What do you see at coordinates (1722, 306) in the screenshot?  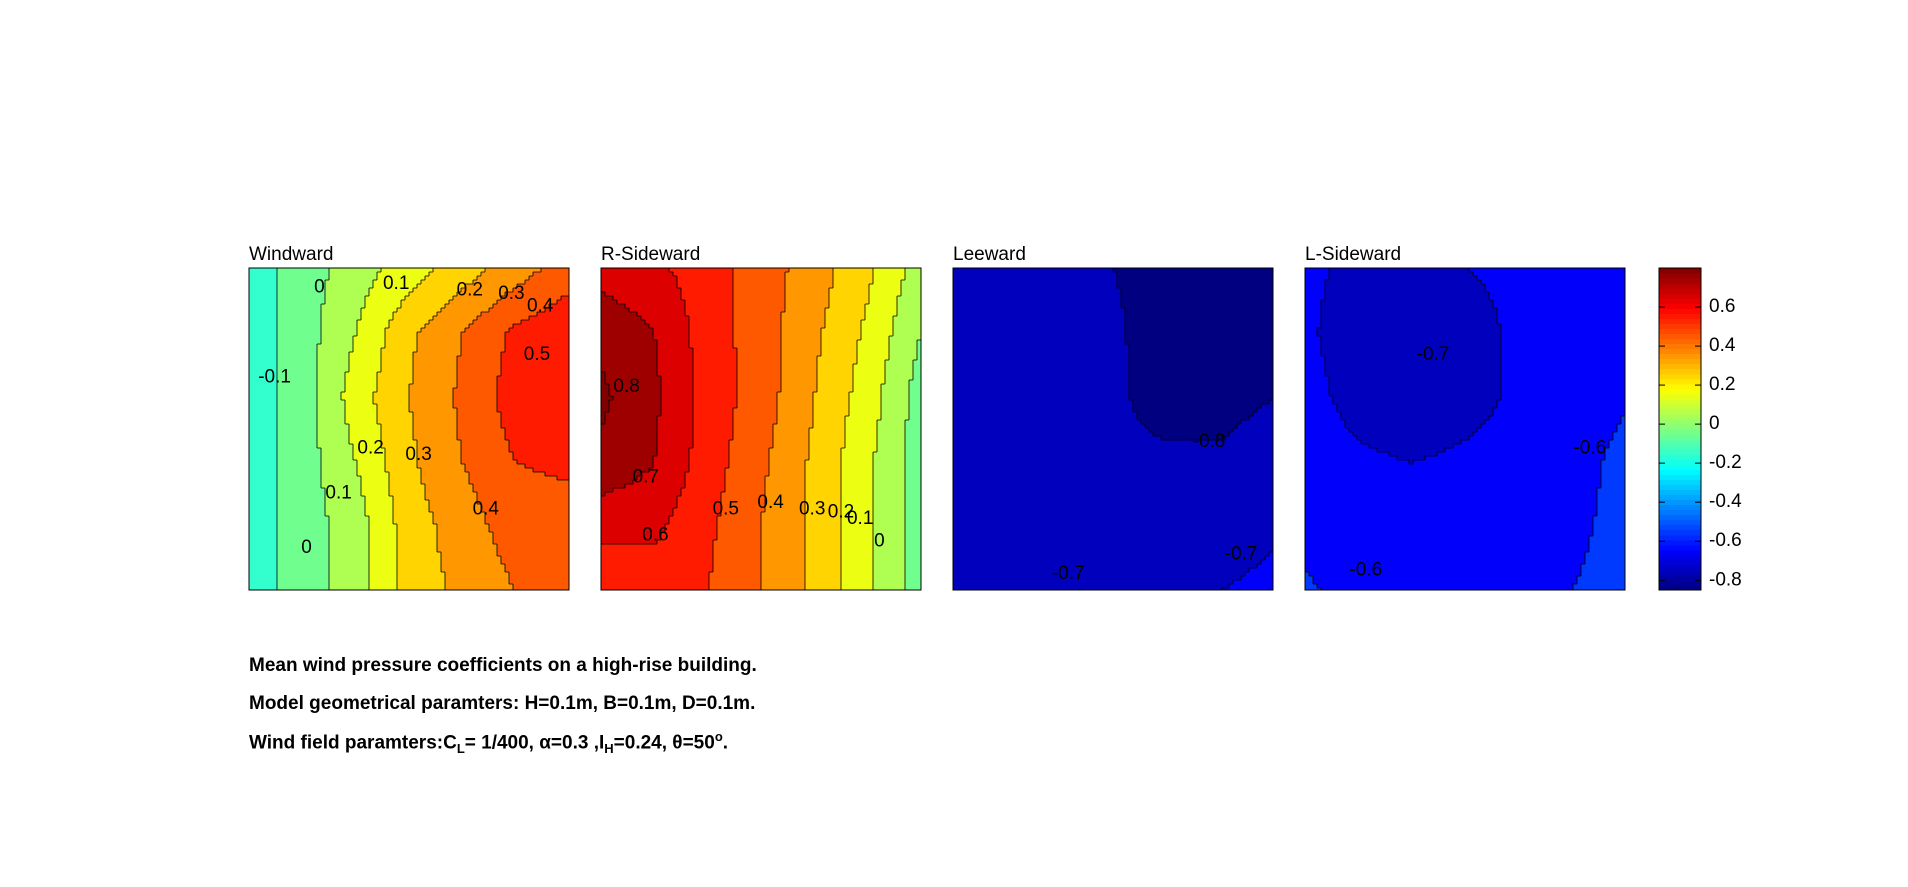 I see `colorbar-tick-label: 0.6` at bounding box center [1722, 306].